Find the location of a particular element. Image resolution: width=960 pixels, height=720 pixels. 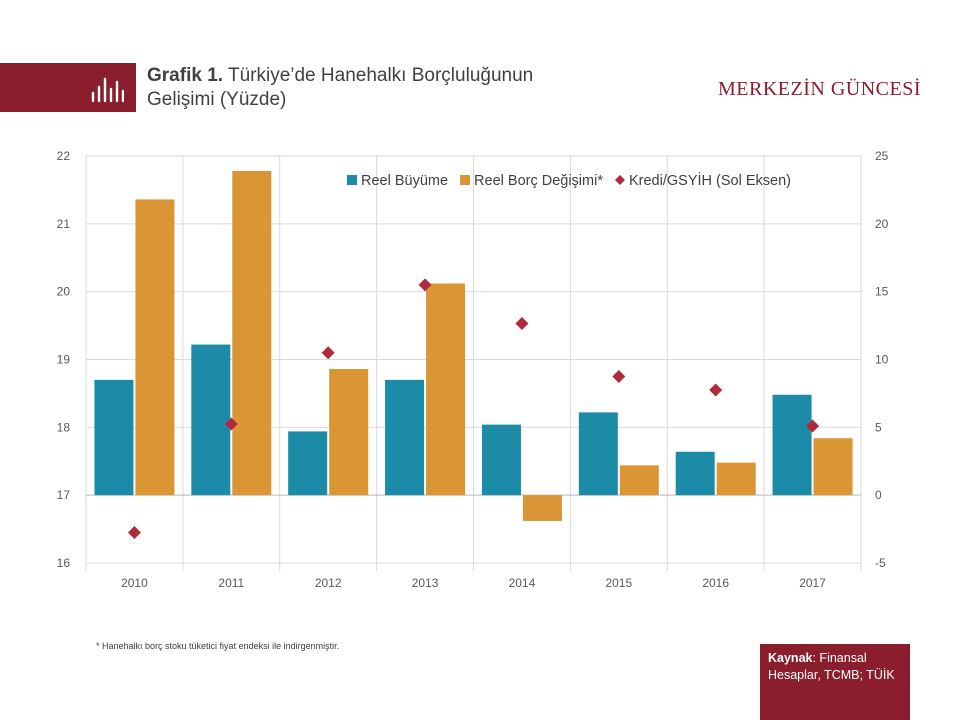

legend-label: Kredi/GSYİH (Sol Eksen) is located at coordinates (710, 180).